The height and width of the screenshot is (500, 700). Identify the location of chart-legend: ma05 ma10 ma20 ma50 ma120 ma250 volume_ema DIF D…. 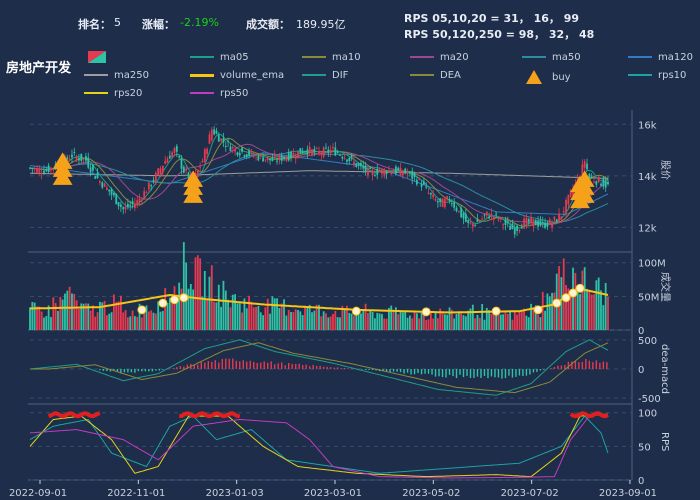
(350, 78).